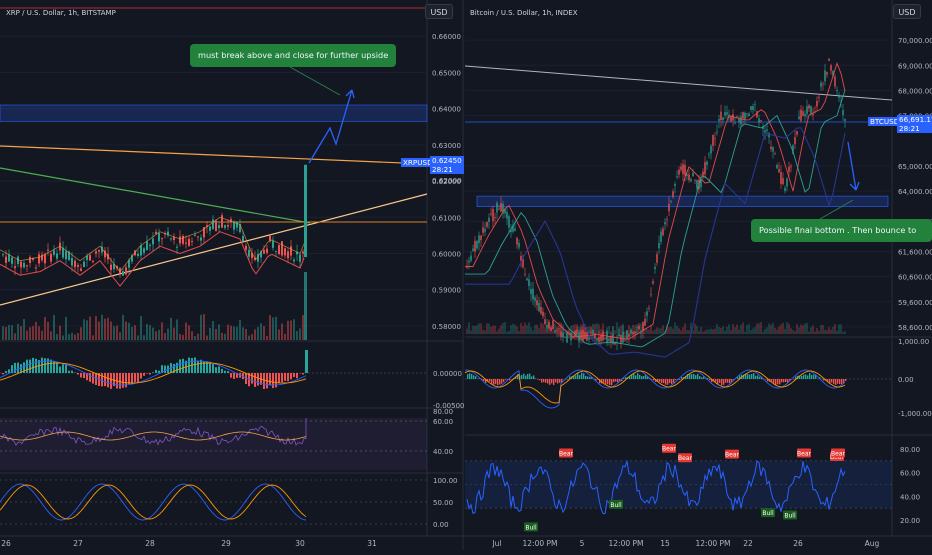 Image resolution: width=932 pixels, height=555 pixels. Describe the element at coordinates (372, 543) in the screenshot. I see `left-x-tick-label: 31` at that location.